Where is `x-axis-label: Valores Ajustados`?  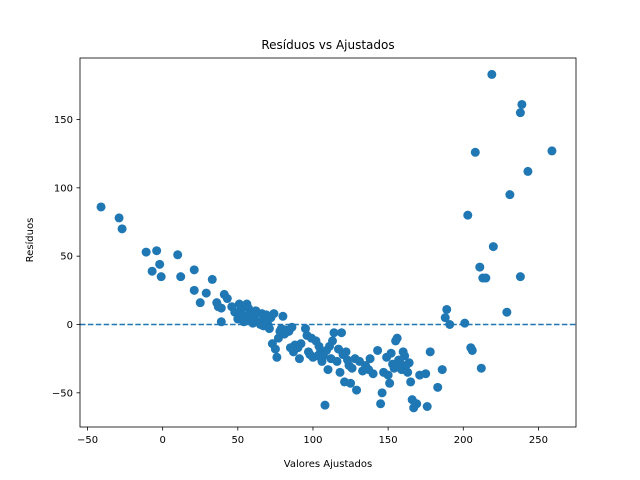 x-axis-label: Valores Ajustados is located at coordinates (328, 464).